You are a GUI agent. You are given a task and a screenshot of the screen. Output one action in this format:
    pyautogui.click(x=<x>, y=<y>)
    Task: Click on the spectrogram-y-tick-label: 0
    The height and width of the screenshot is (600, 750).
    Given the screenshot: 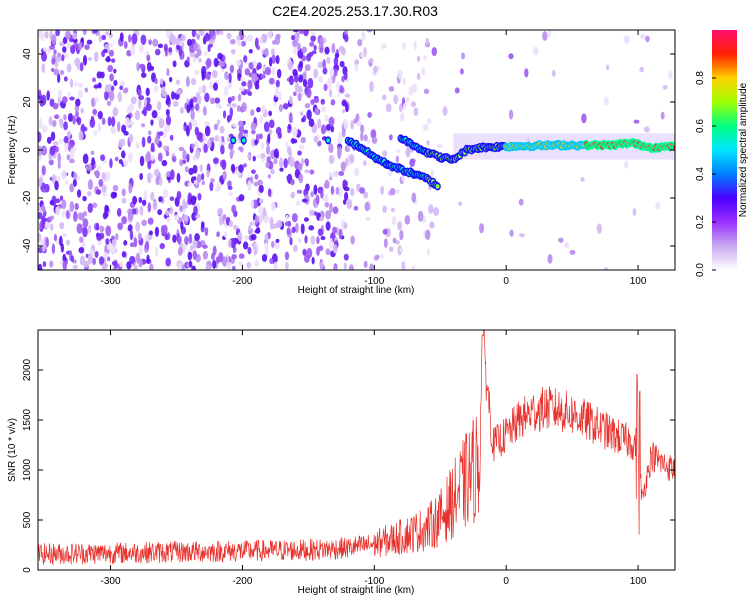 What is the action you would take?
    pyautogui.click(x=27, y=150)
    